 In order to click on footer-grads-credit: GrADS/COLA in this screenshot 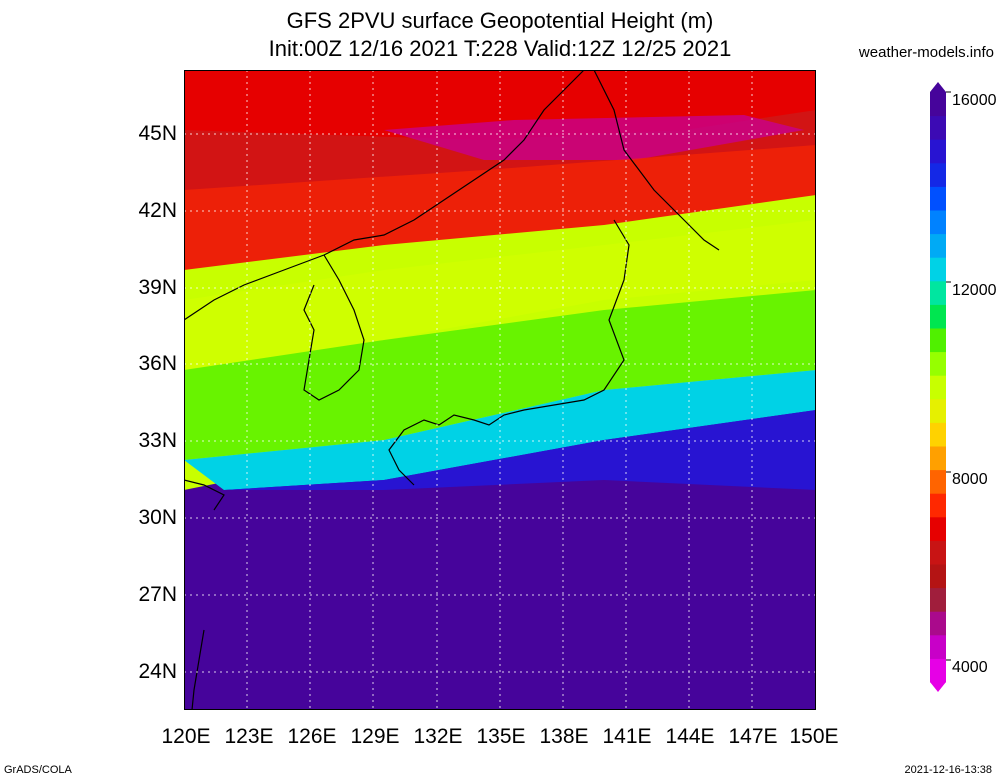, I will do `click(38, 770)`.